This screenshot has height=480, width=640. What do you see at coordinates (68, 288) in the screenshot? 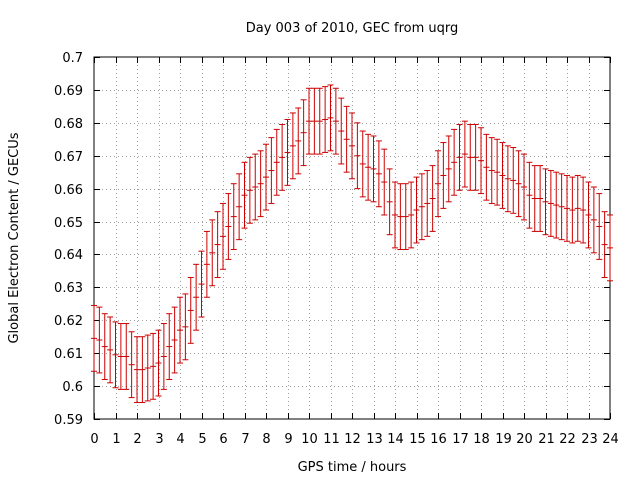
I see `y-tick-label: 0.63` at bounding box center [68, 288].